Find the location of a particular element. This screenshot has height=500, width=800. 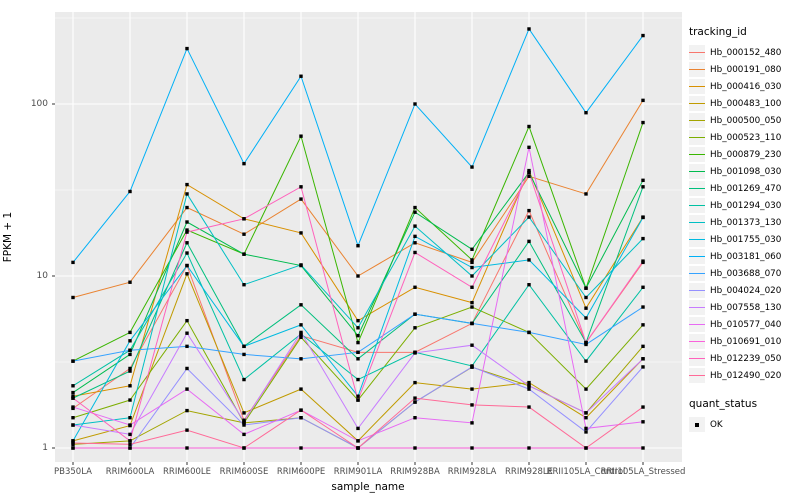

legend-item: Hb_012490_020 is located at coordinates (744, 375).